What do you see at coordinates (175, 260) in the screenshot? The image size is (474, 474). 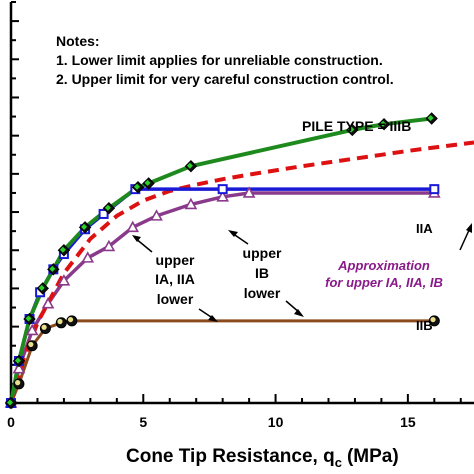 I see `annotation-upper-ia-iia-line-1: upper` at bounding box center [175, 260].